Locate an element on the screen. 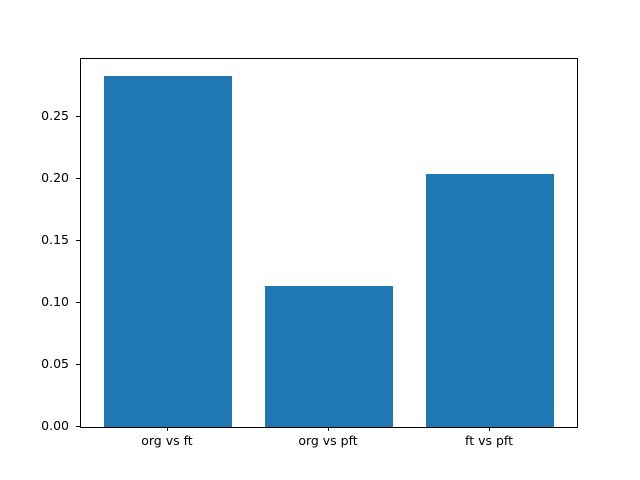  y-tick-label: 0.15 is located at coordinates (55, 240).